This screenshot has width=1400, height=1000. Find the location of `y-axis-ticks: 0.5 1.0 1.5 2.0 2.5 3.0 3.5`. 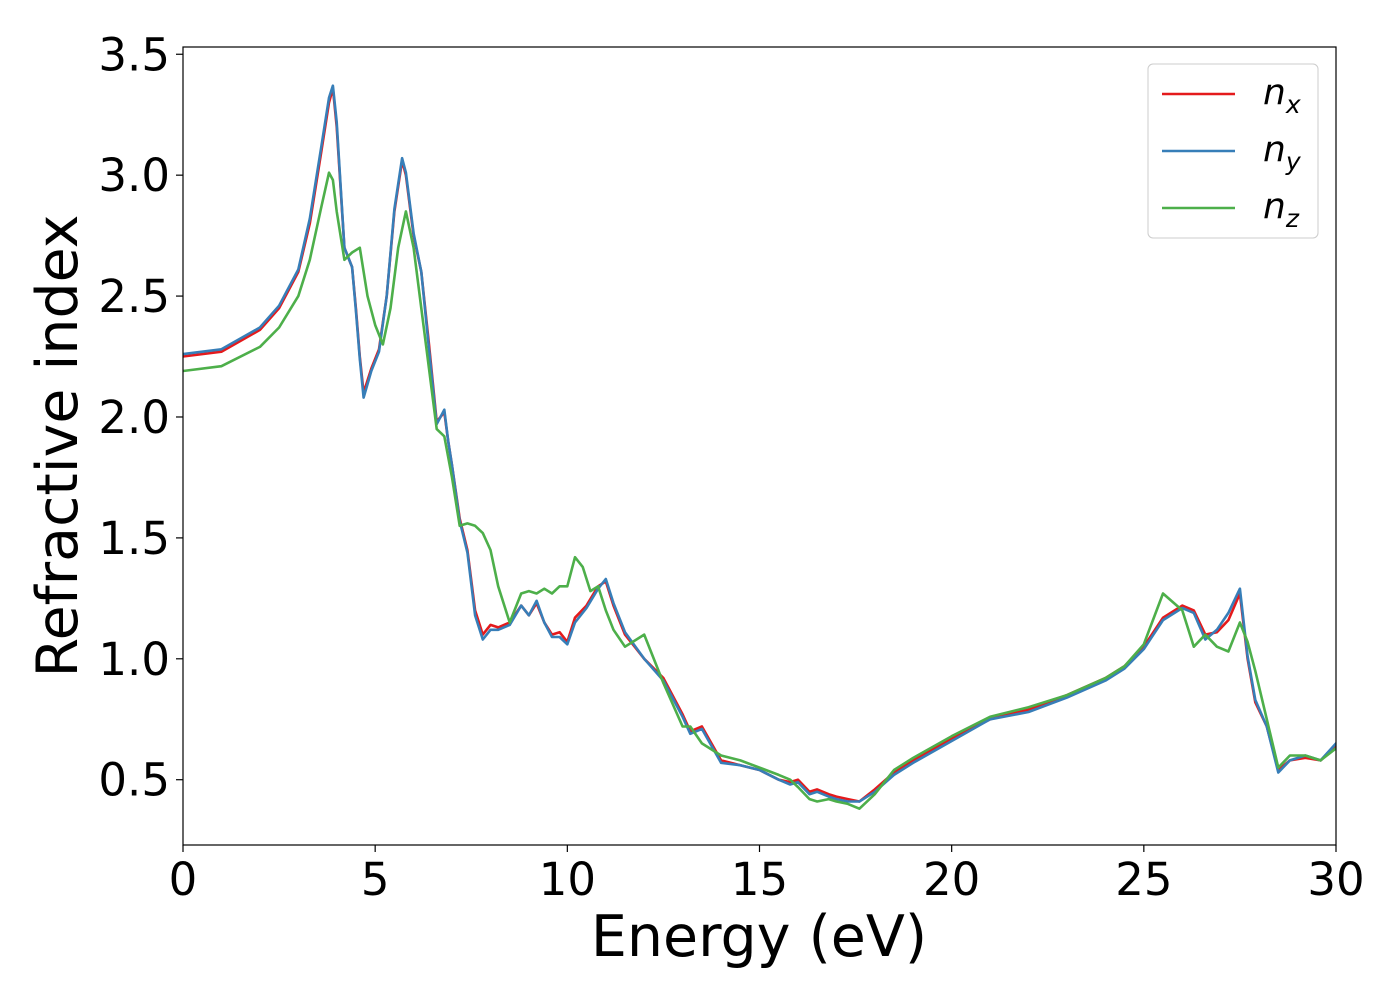

y-axis-ticks: 0.5 1.0 1.5 2.0 2.5 3.0 3.5 is located at coordinates (140, 417).